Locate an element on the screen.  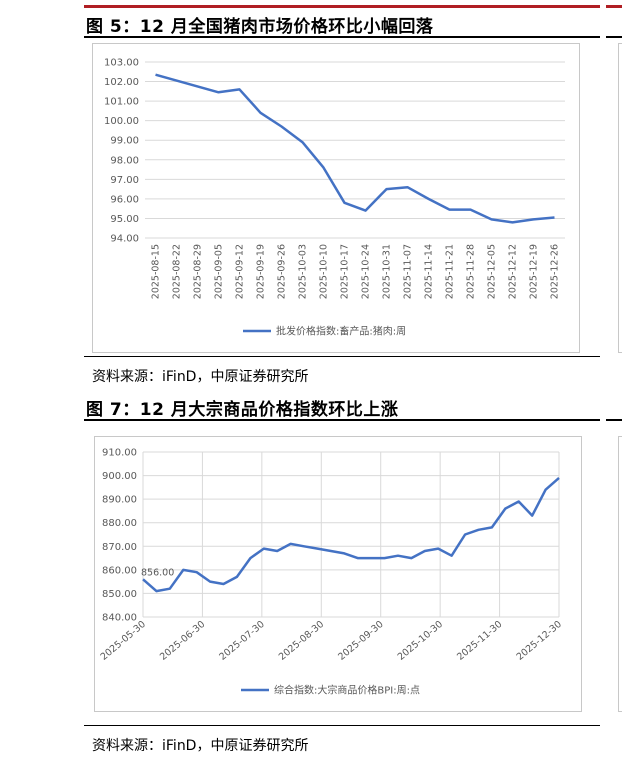
figure-5-bottom-rule is located at coordinates (342, 356).